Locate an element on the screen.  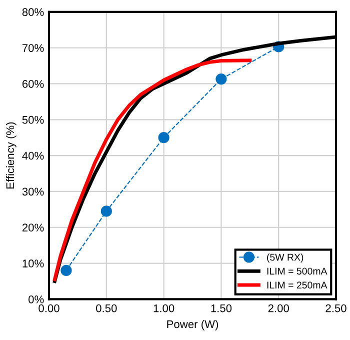
x-tick-label: 2.50 is located at coordinates (336, 308).